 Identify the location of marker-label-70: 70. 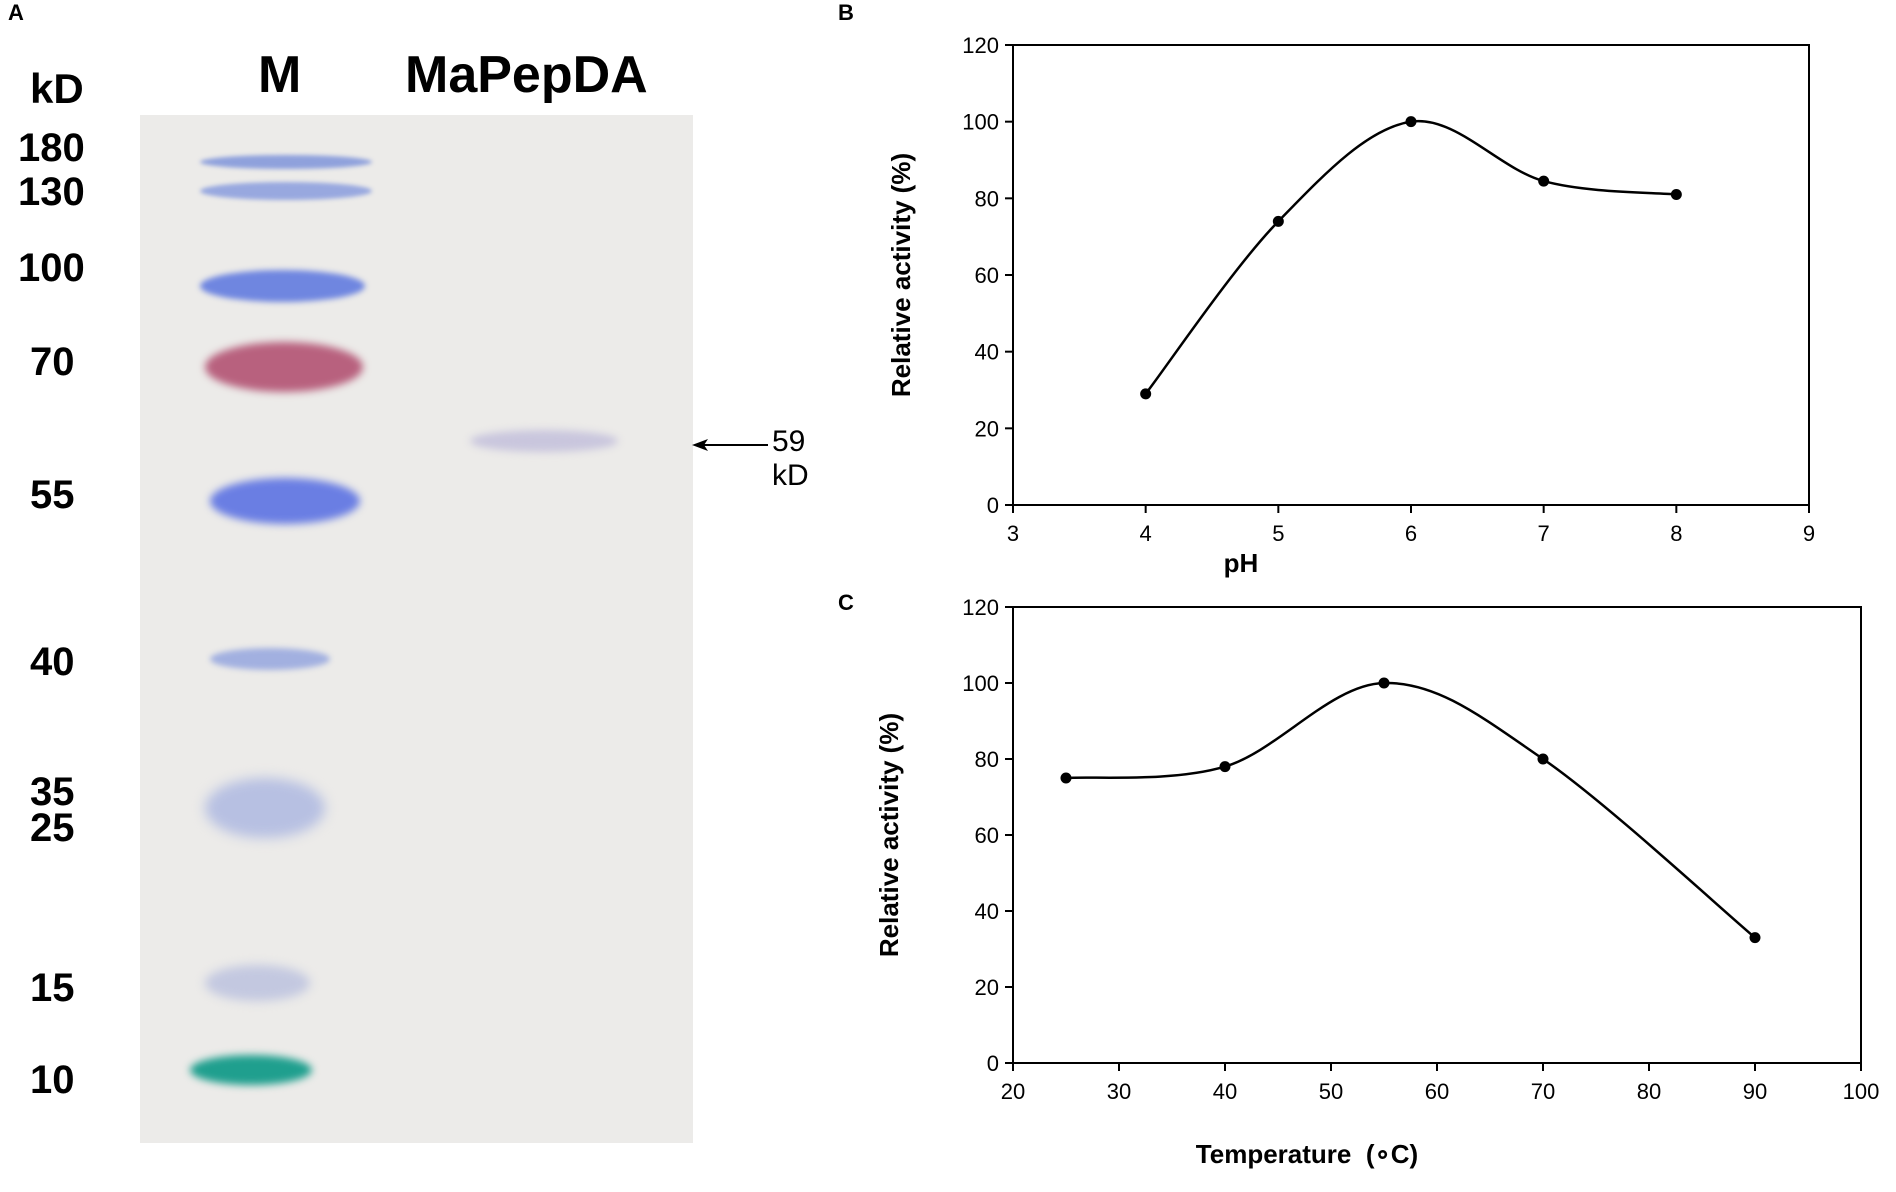
(52, 362).